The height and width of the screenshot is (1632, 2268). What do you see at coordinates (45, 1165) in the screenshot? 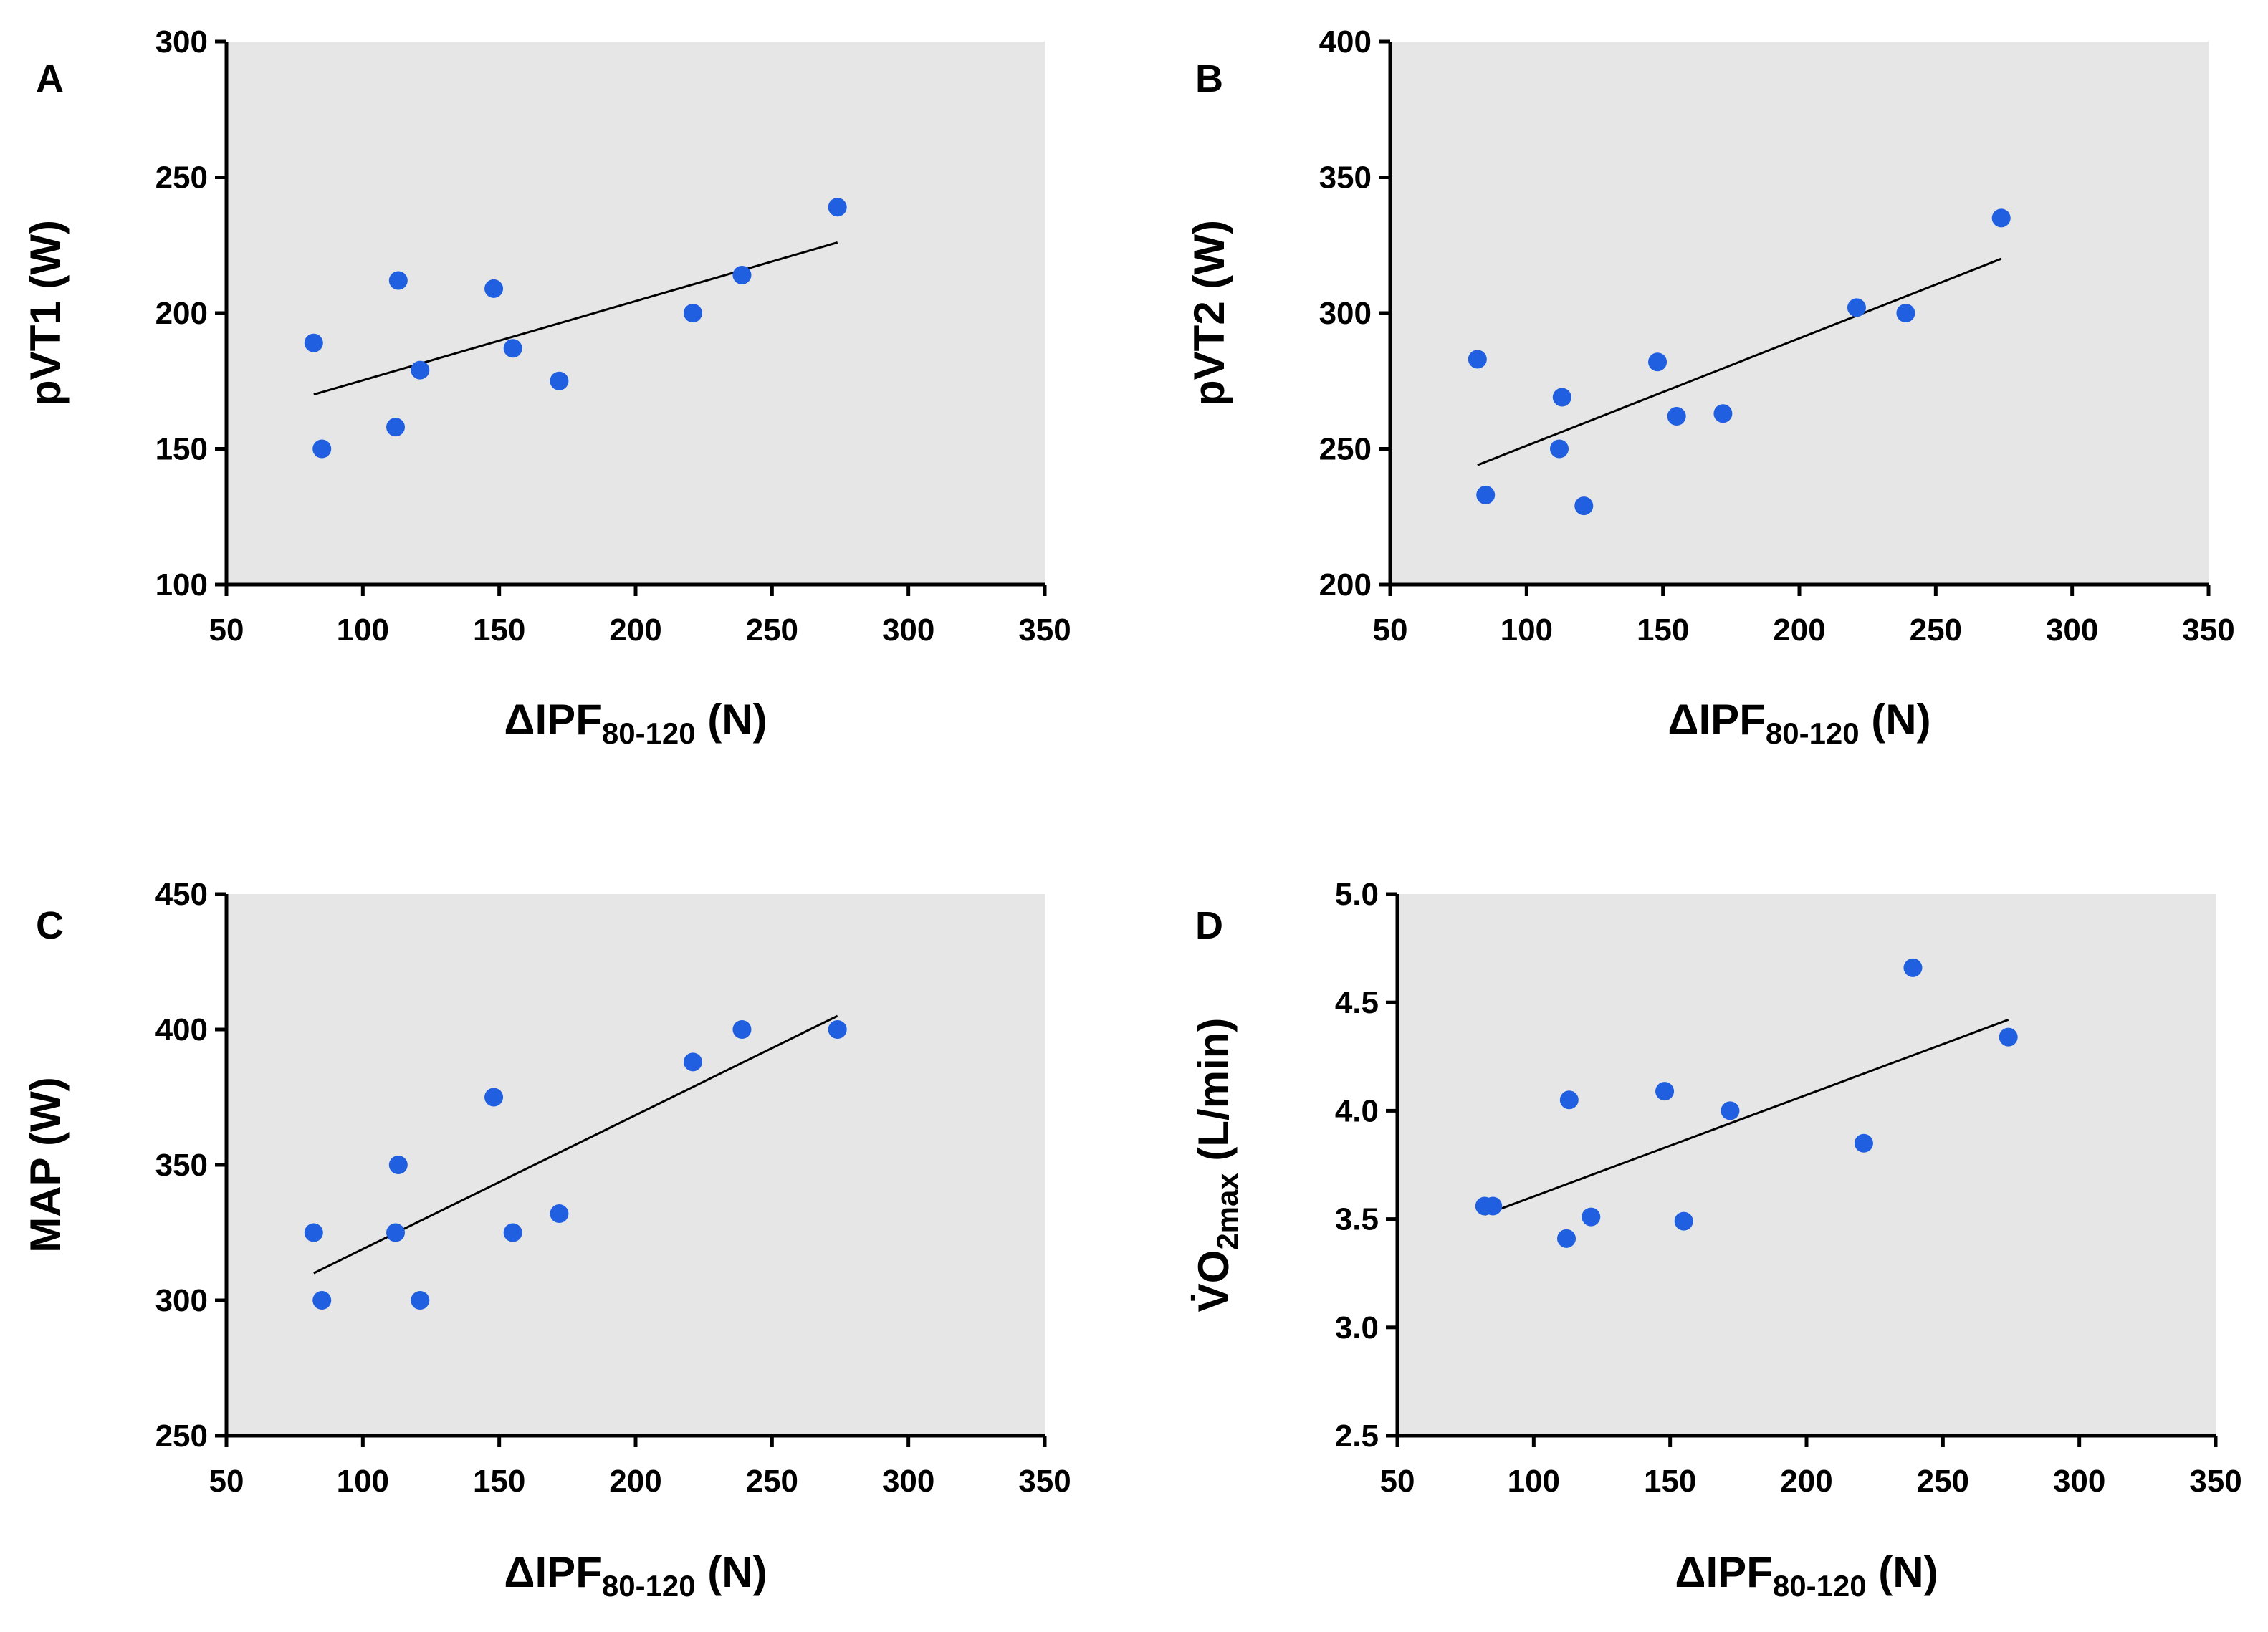
I see `y-axis-title: MAP (W)` at bounding box center [45, 1165].